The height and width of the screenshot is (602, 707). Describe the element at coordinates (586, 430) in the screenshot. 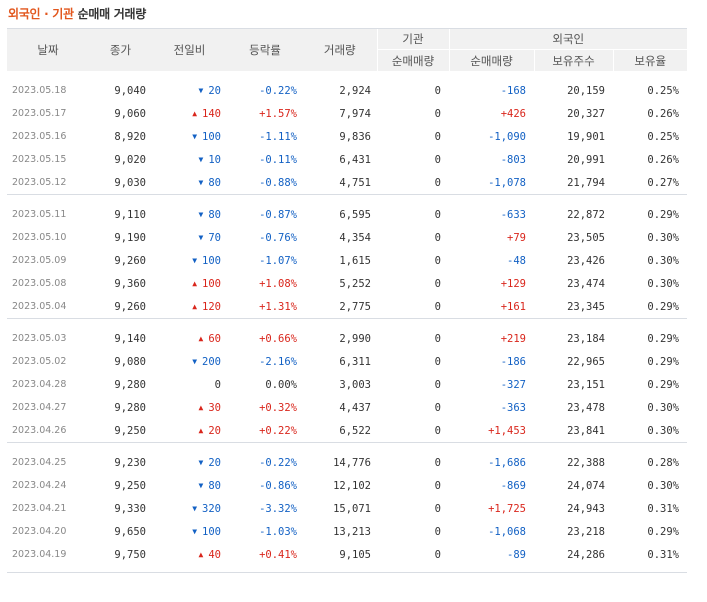

I see `row-foreign-hold: 23,841` at that location.